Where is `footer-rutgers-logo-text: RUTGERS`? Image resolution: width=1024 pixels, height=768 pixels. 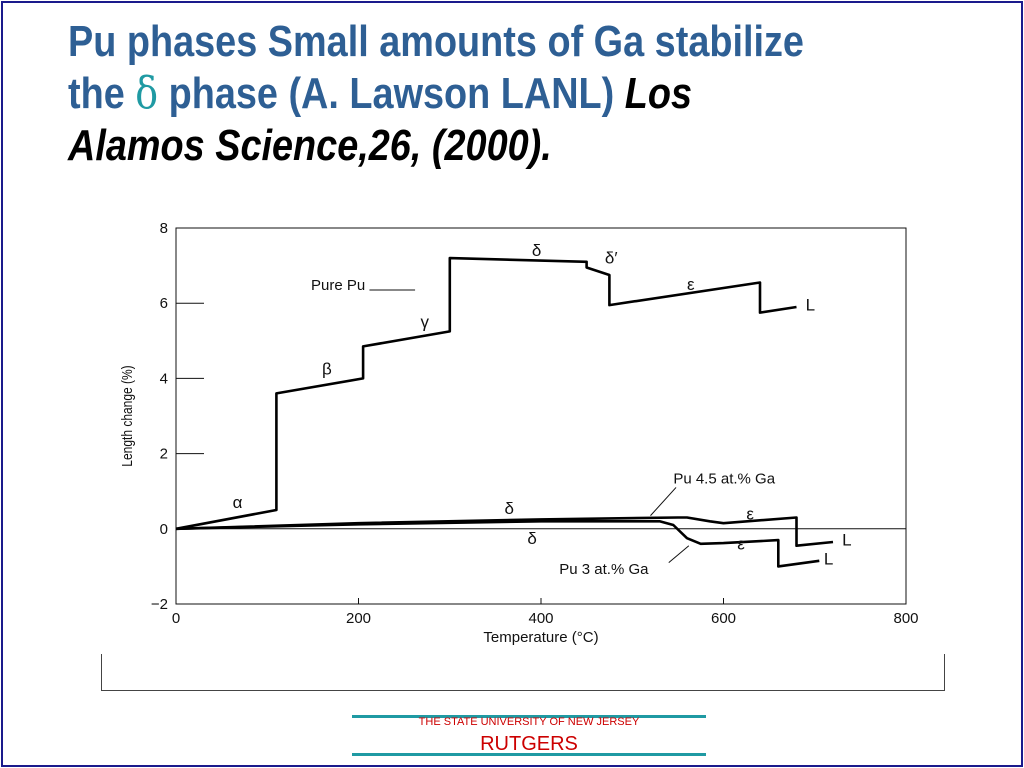 footer-rutgers-logo-text: RUTGERS is located at coordinates (529, 744).